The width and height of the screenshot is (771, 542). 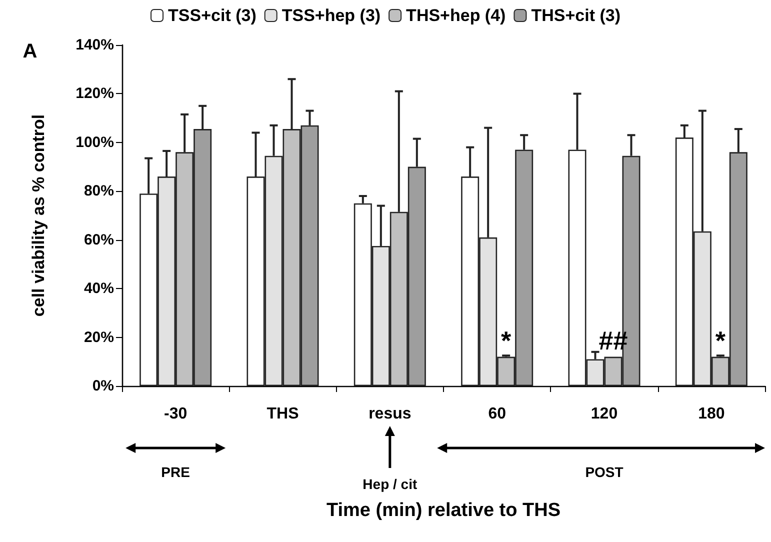 I want to click on y-tick-label: 20%, so click(x=99, y=337).